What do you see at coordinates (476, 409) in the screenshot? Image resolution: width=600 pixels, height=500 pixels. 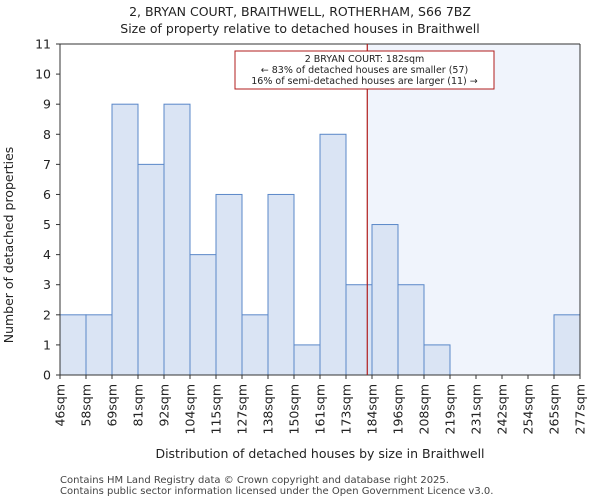 I see `x-tick-label: 231sqm` at bounding box center [476, 409].